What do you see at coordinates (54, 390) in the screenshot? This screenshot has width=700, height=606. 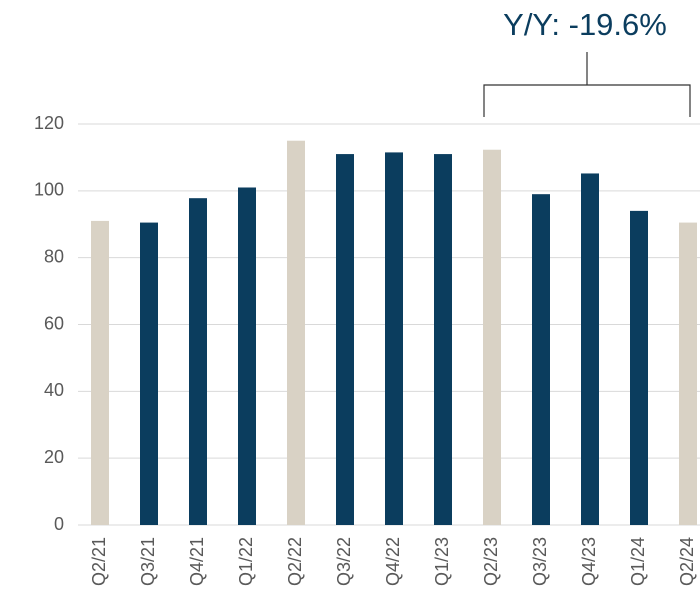 I see `y-tick-label: 40` at bounding box center [54, 390].